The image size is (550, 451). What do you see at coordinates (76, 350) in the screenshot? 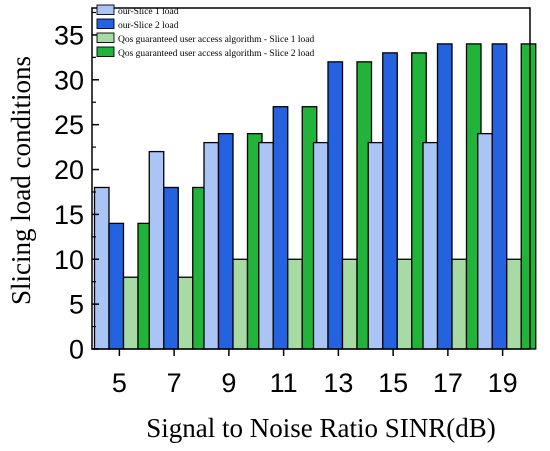
I see `y-tick-label: 0` at bounding box center [76, 350].